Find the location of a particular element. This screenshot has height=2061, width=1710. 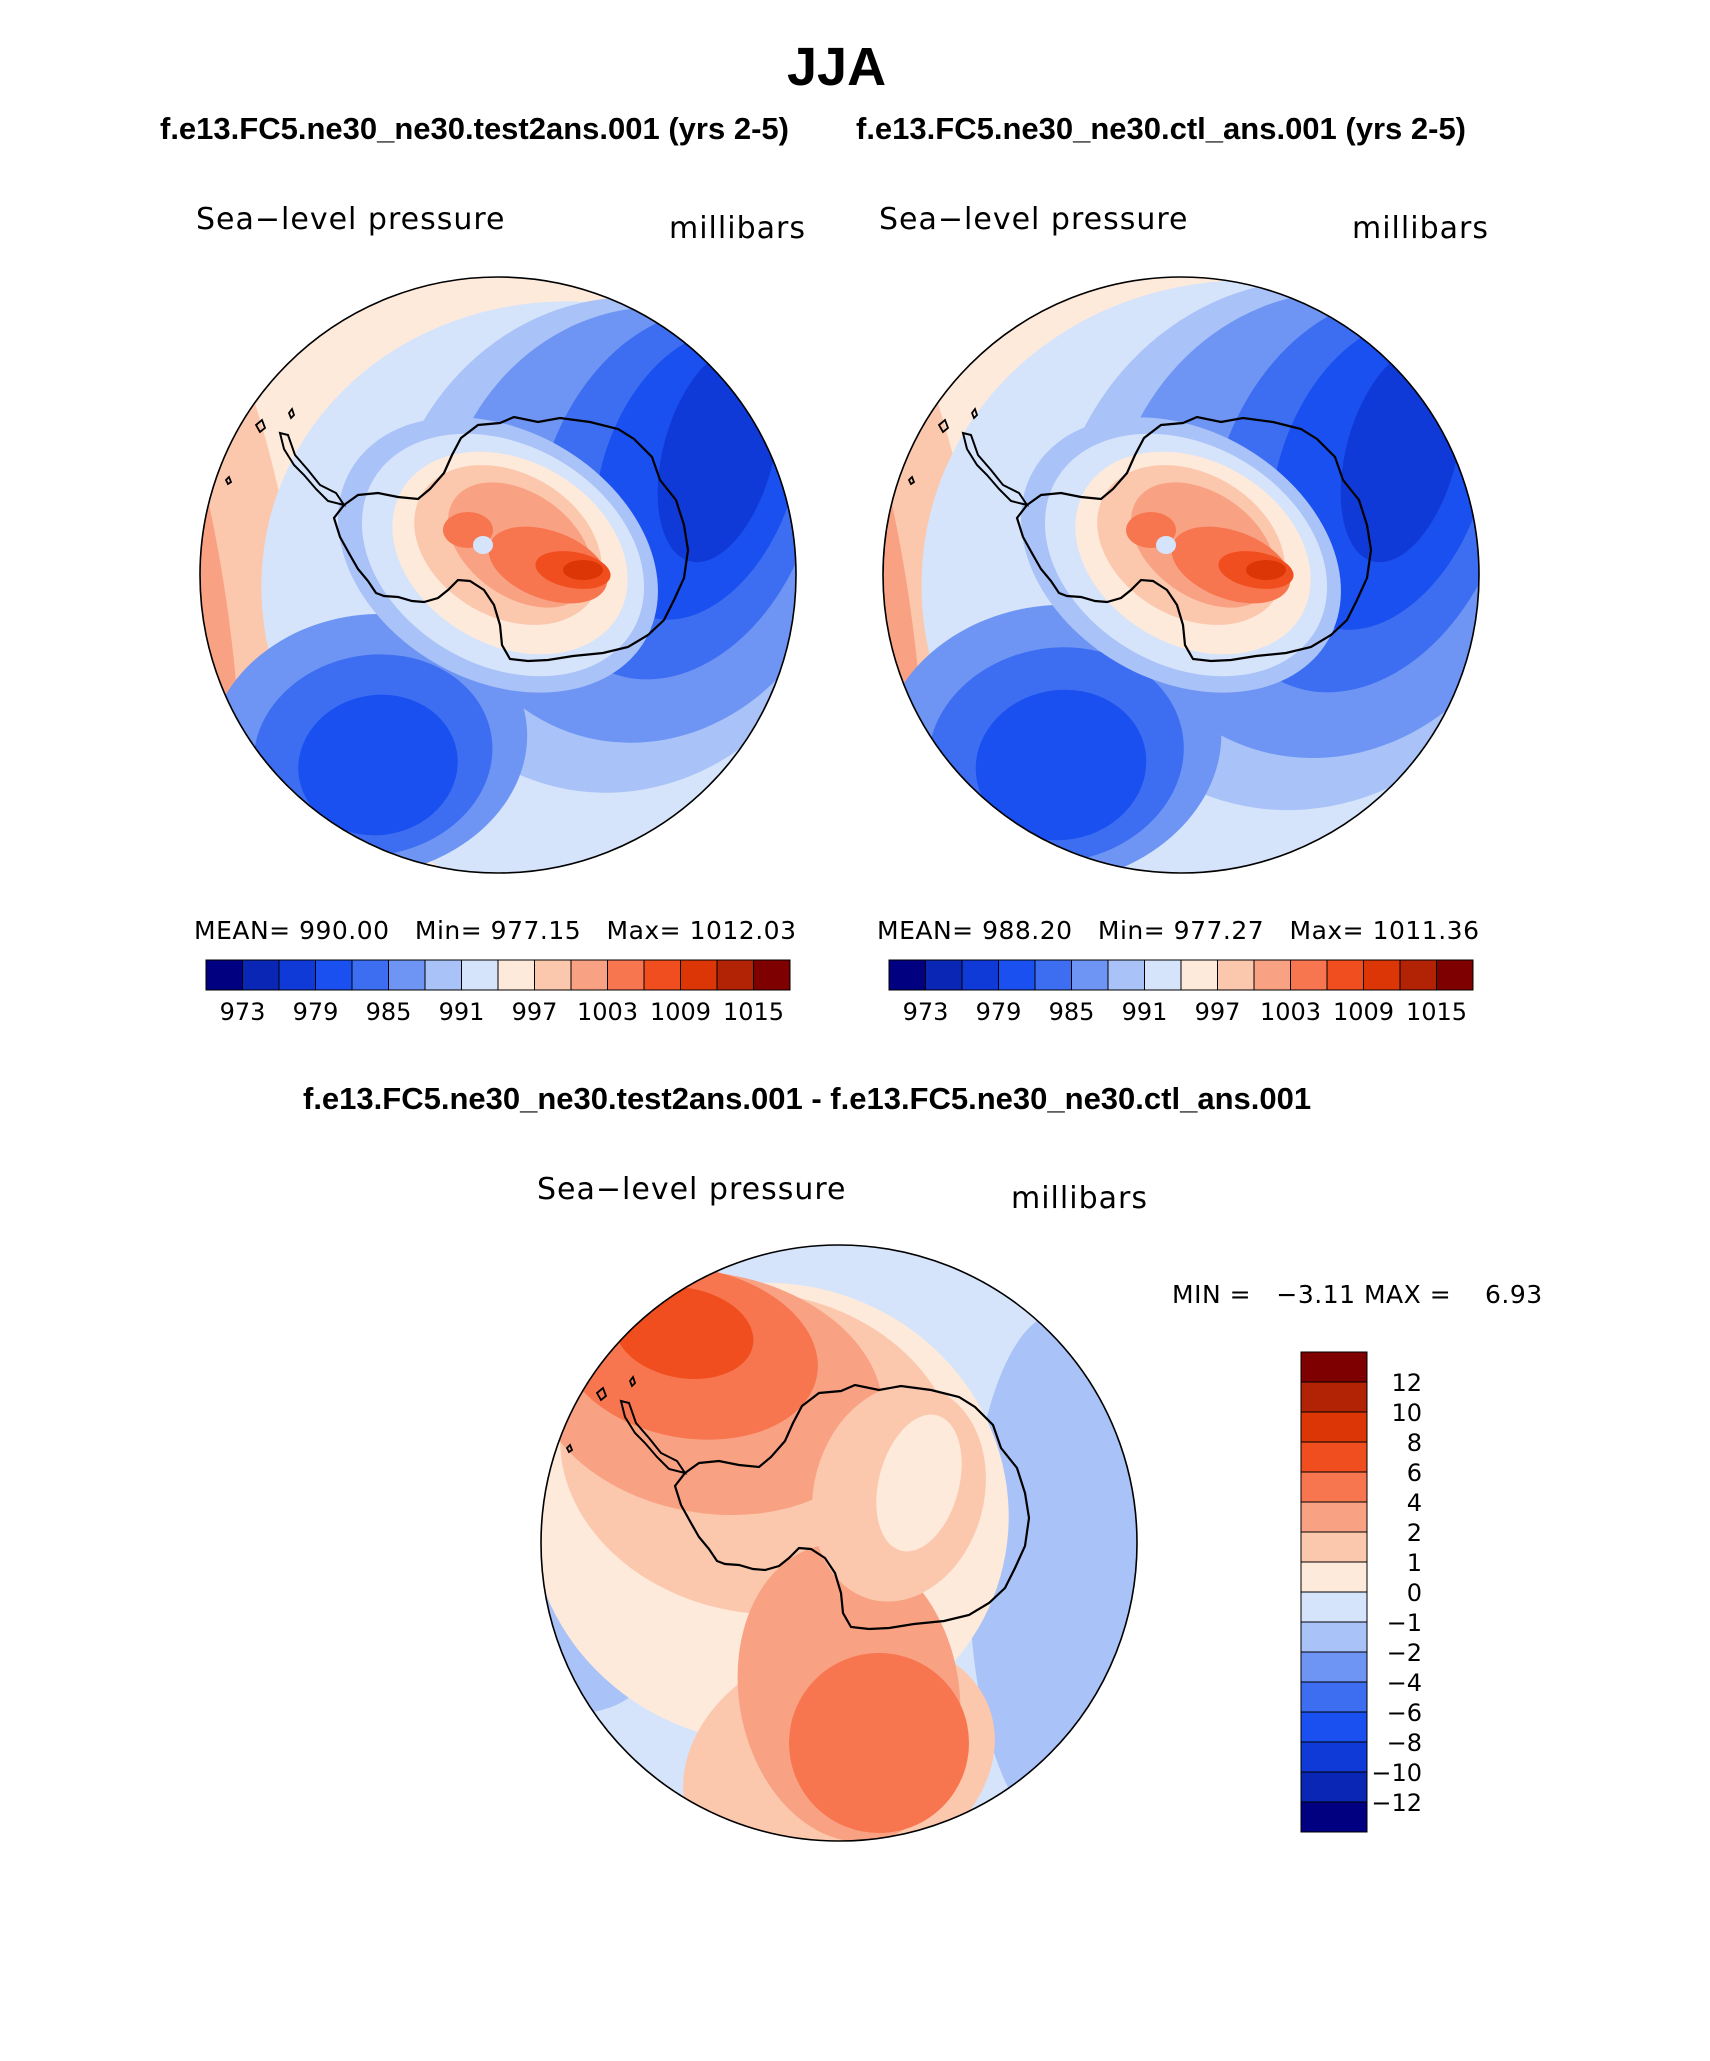

diff-map-border is located at coordinates (839, 1543).